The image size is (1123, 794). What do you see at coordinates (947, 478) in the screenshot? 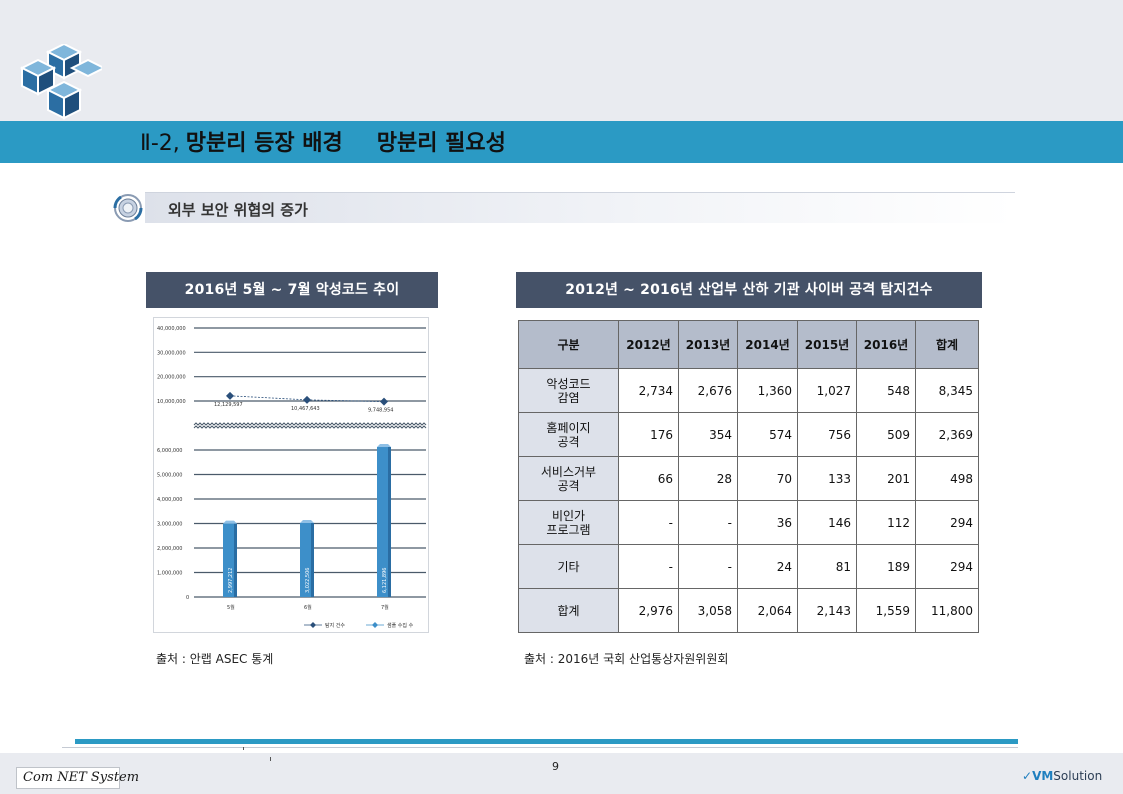
I see `table-cell: 498` at bounding box center [947, 478].